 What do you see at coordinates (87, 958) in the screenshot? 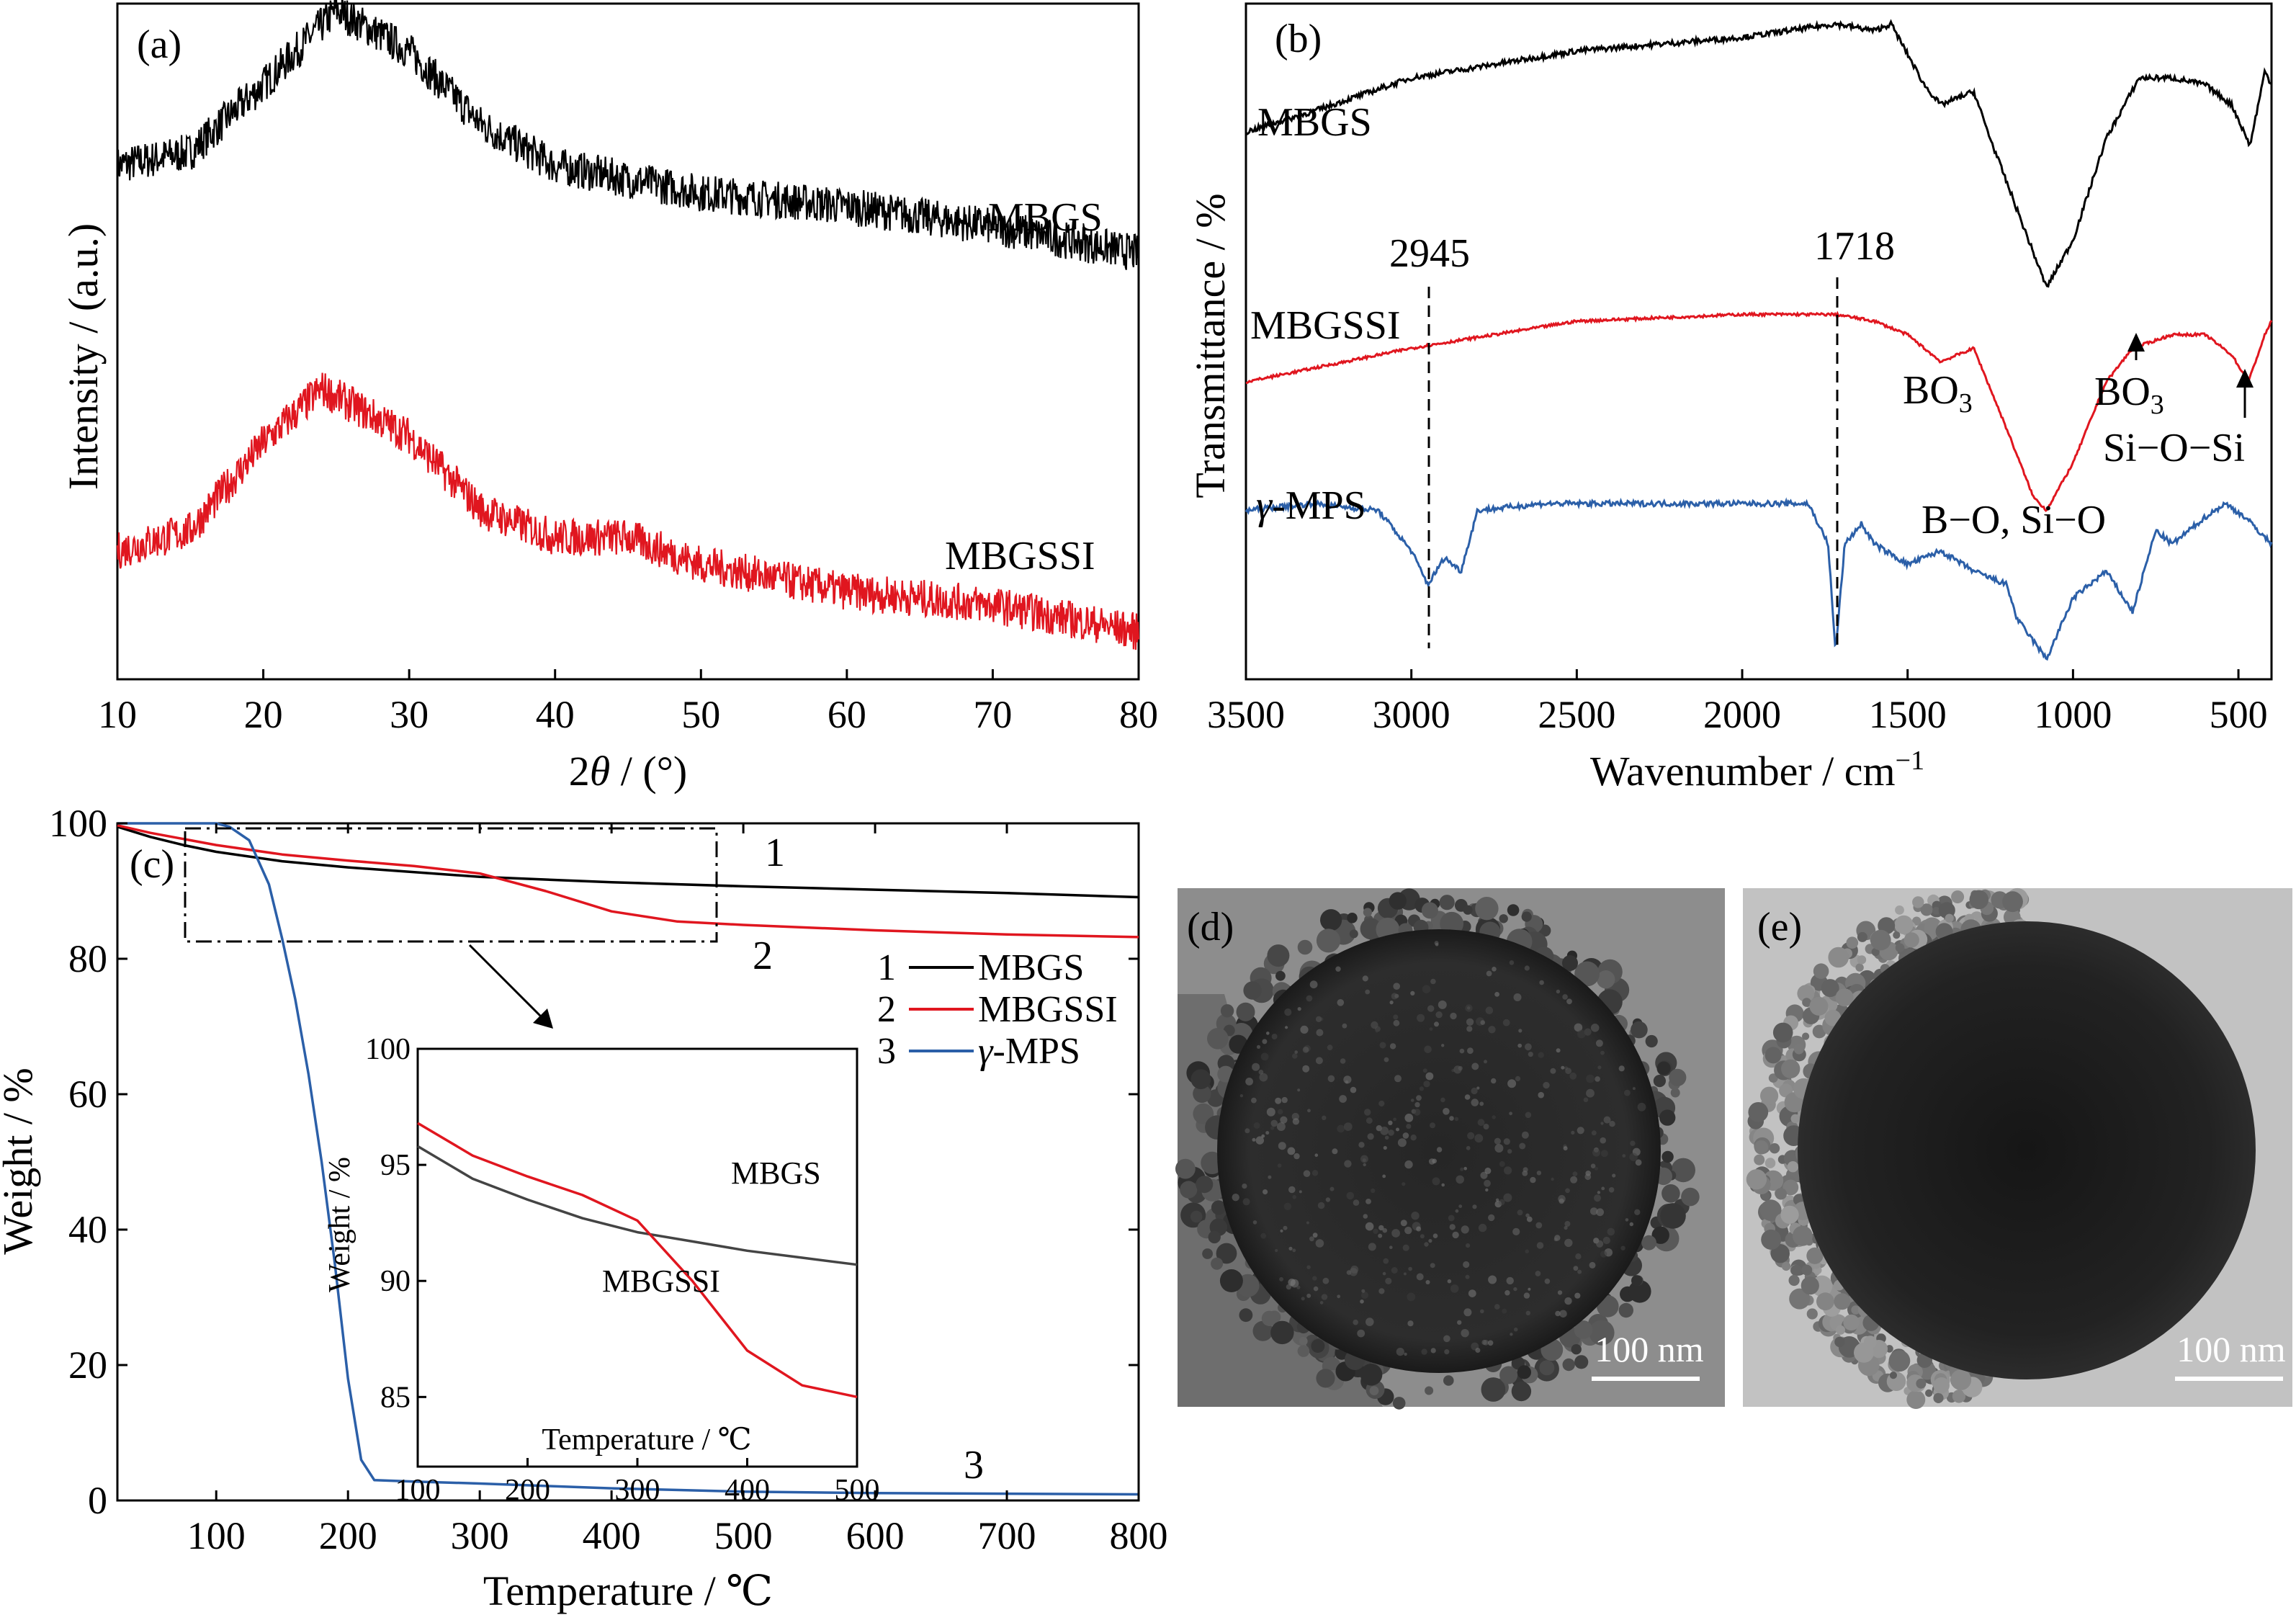
I see `c-ytick-label-80: 80` at bounding box center [87, 958].